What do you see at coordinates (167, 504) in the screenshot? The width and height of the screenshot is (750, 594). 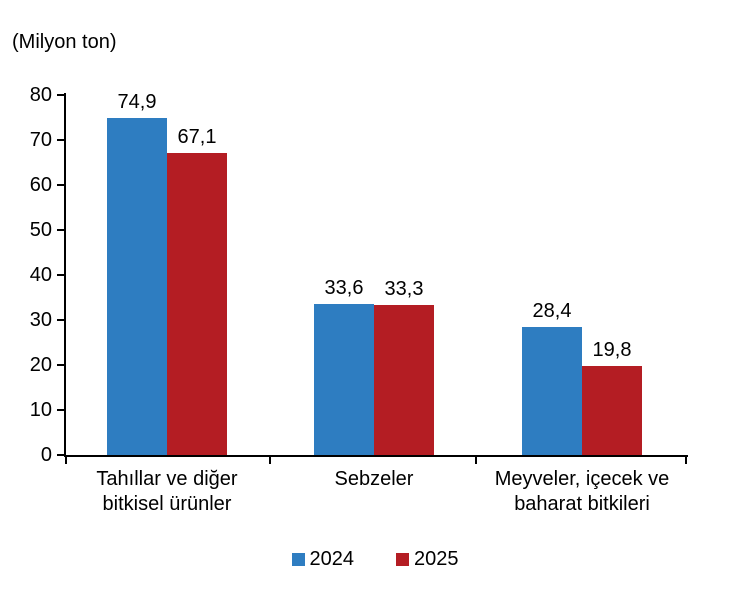 I see `category-label-line: bitkisel ürünler` at bounding box center [167, 504].